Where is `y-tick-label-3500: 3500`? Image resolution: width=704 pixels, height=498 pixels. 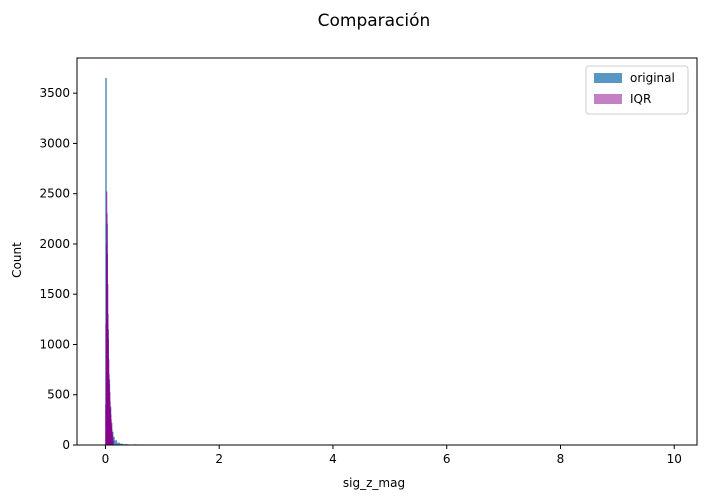 y-tick-label-3500: 3500 is located at coordinates (54, 93).